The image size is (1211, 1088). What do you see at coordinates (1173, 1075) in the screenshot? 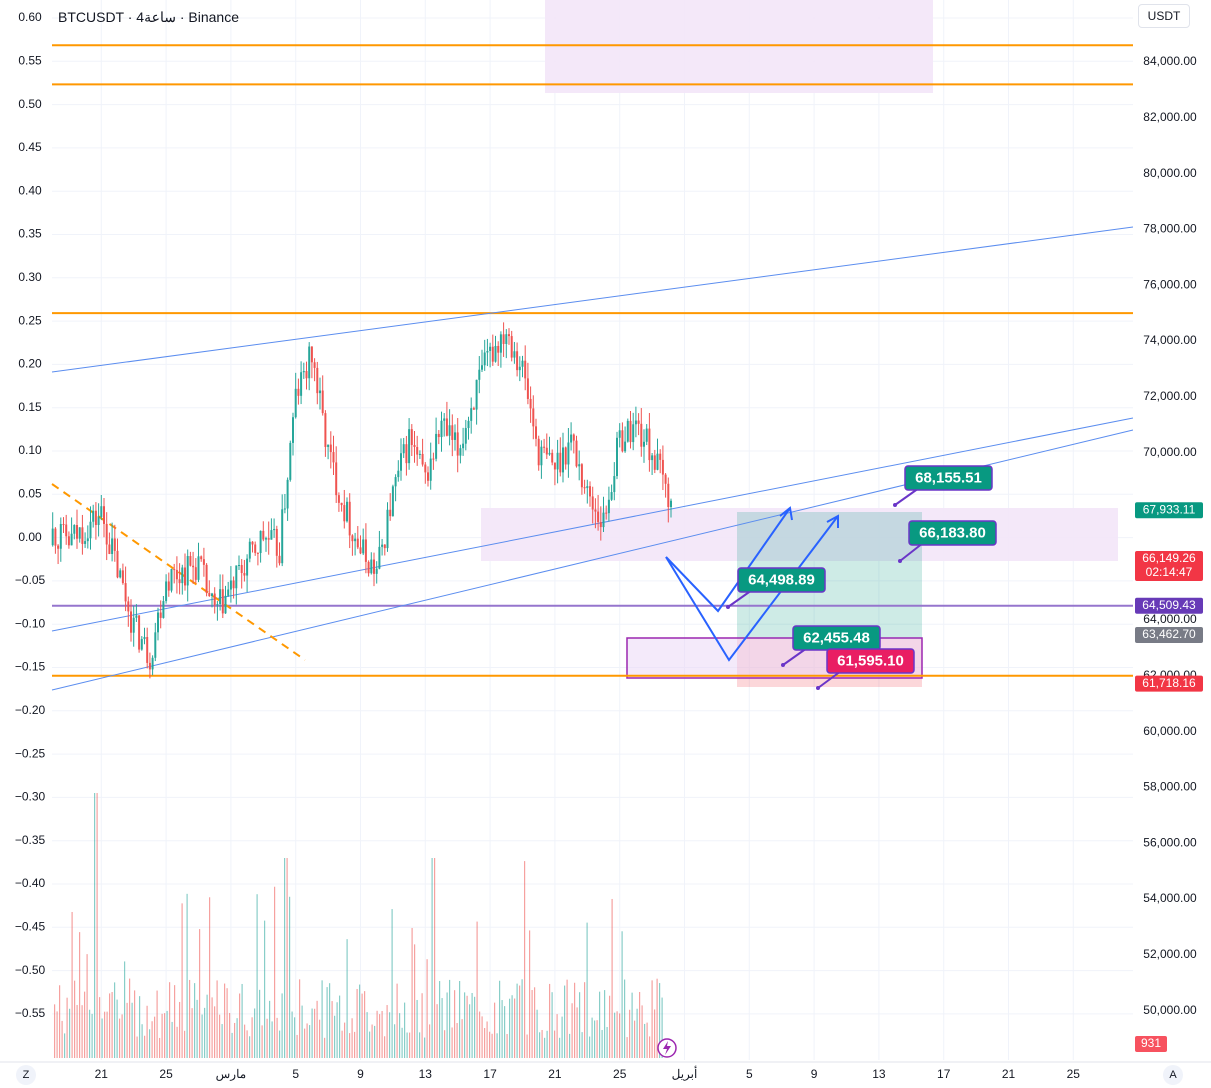
I see `auto-scale-button: A` at bounding box center [1173, 1075].